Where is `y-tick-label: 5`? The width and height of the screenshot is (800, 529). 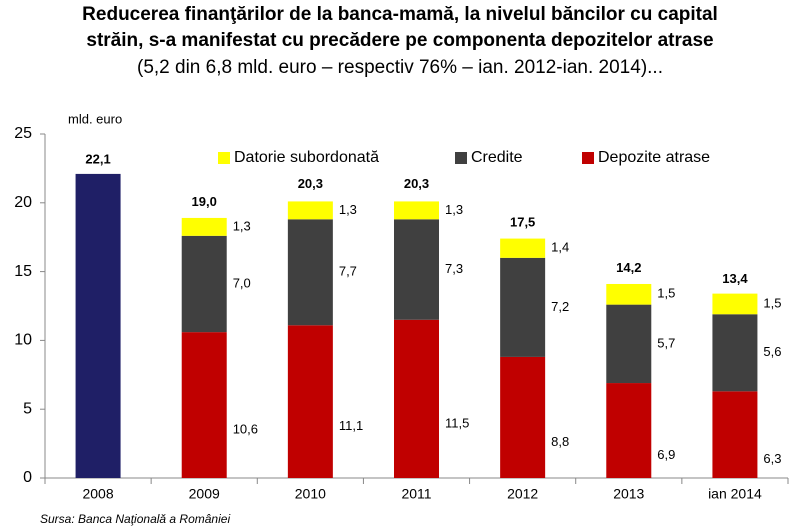 y-tick-label: 5 is located at coordinates (27, 408).